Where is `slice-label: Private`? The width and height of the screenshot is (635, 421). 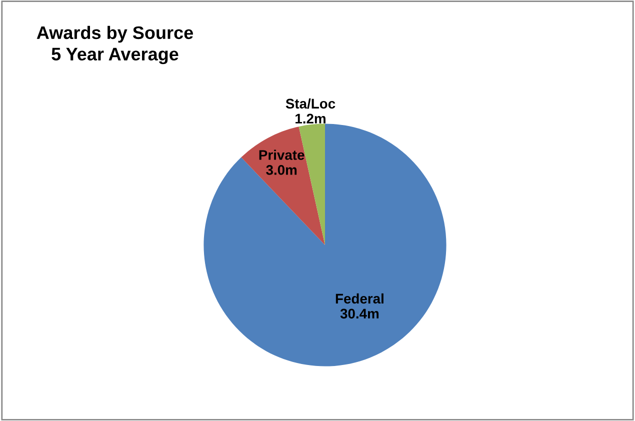 slice-label: Private is located at coordinates (281, 155).